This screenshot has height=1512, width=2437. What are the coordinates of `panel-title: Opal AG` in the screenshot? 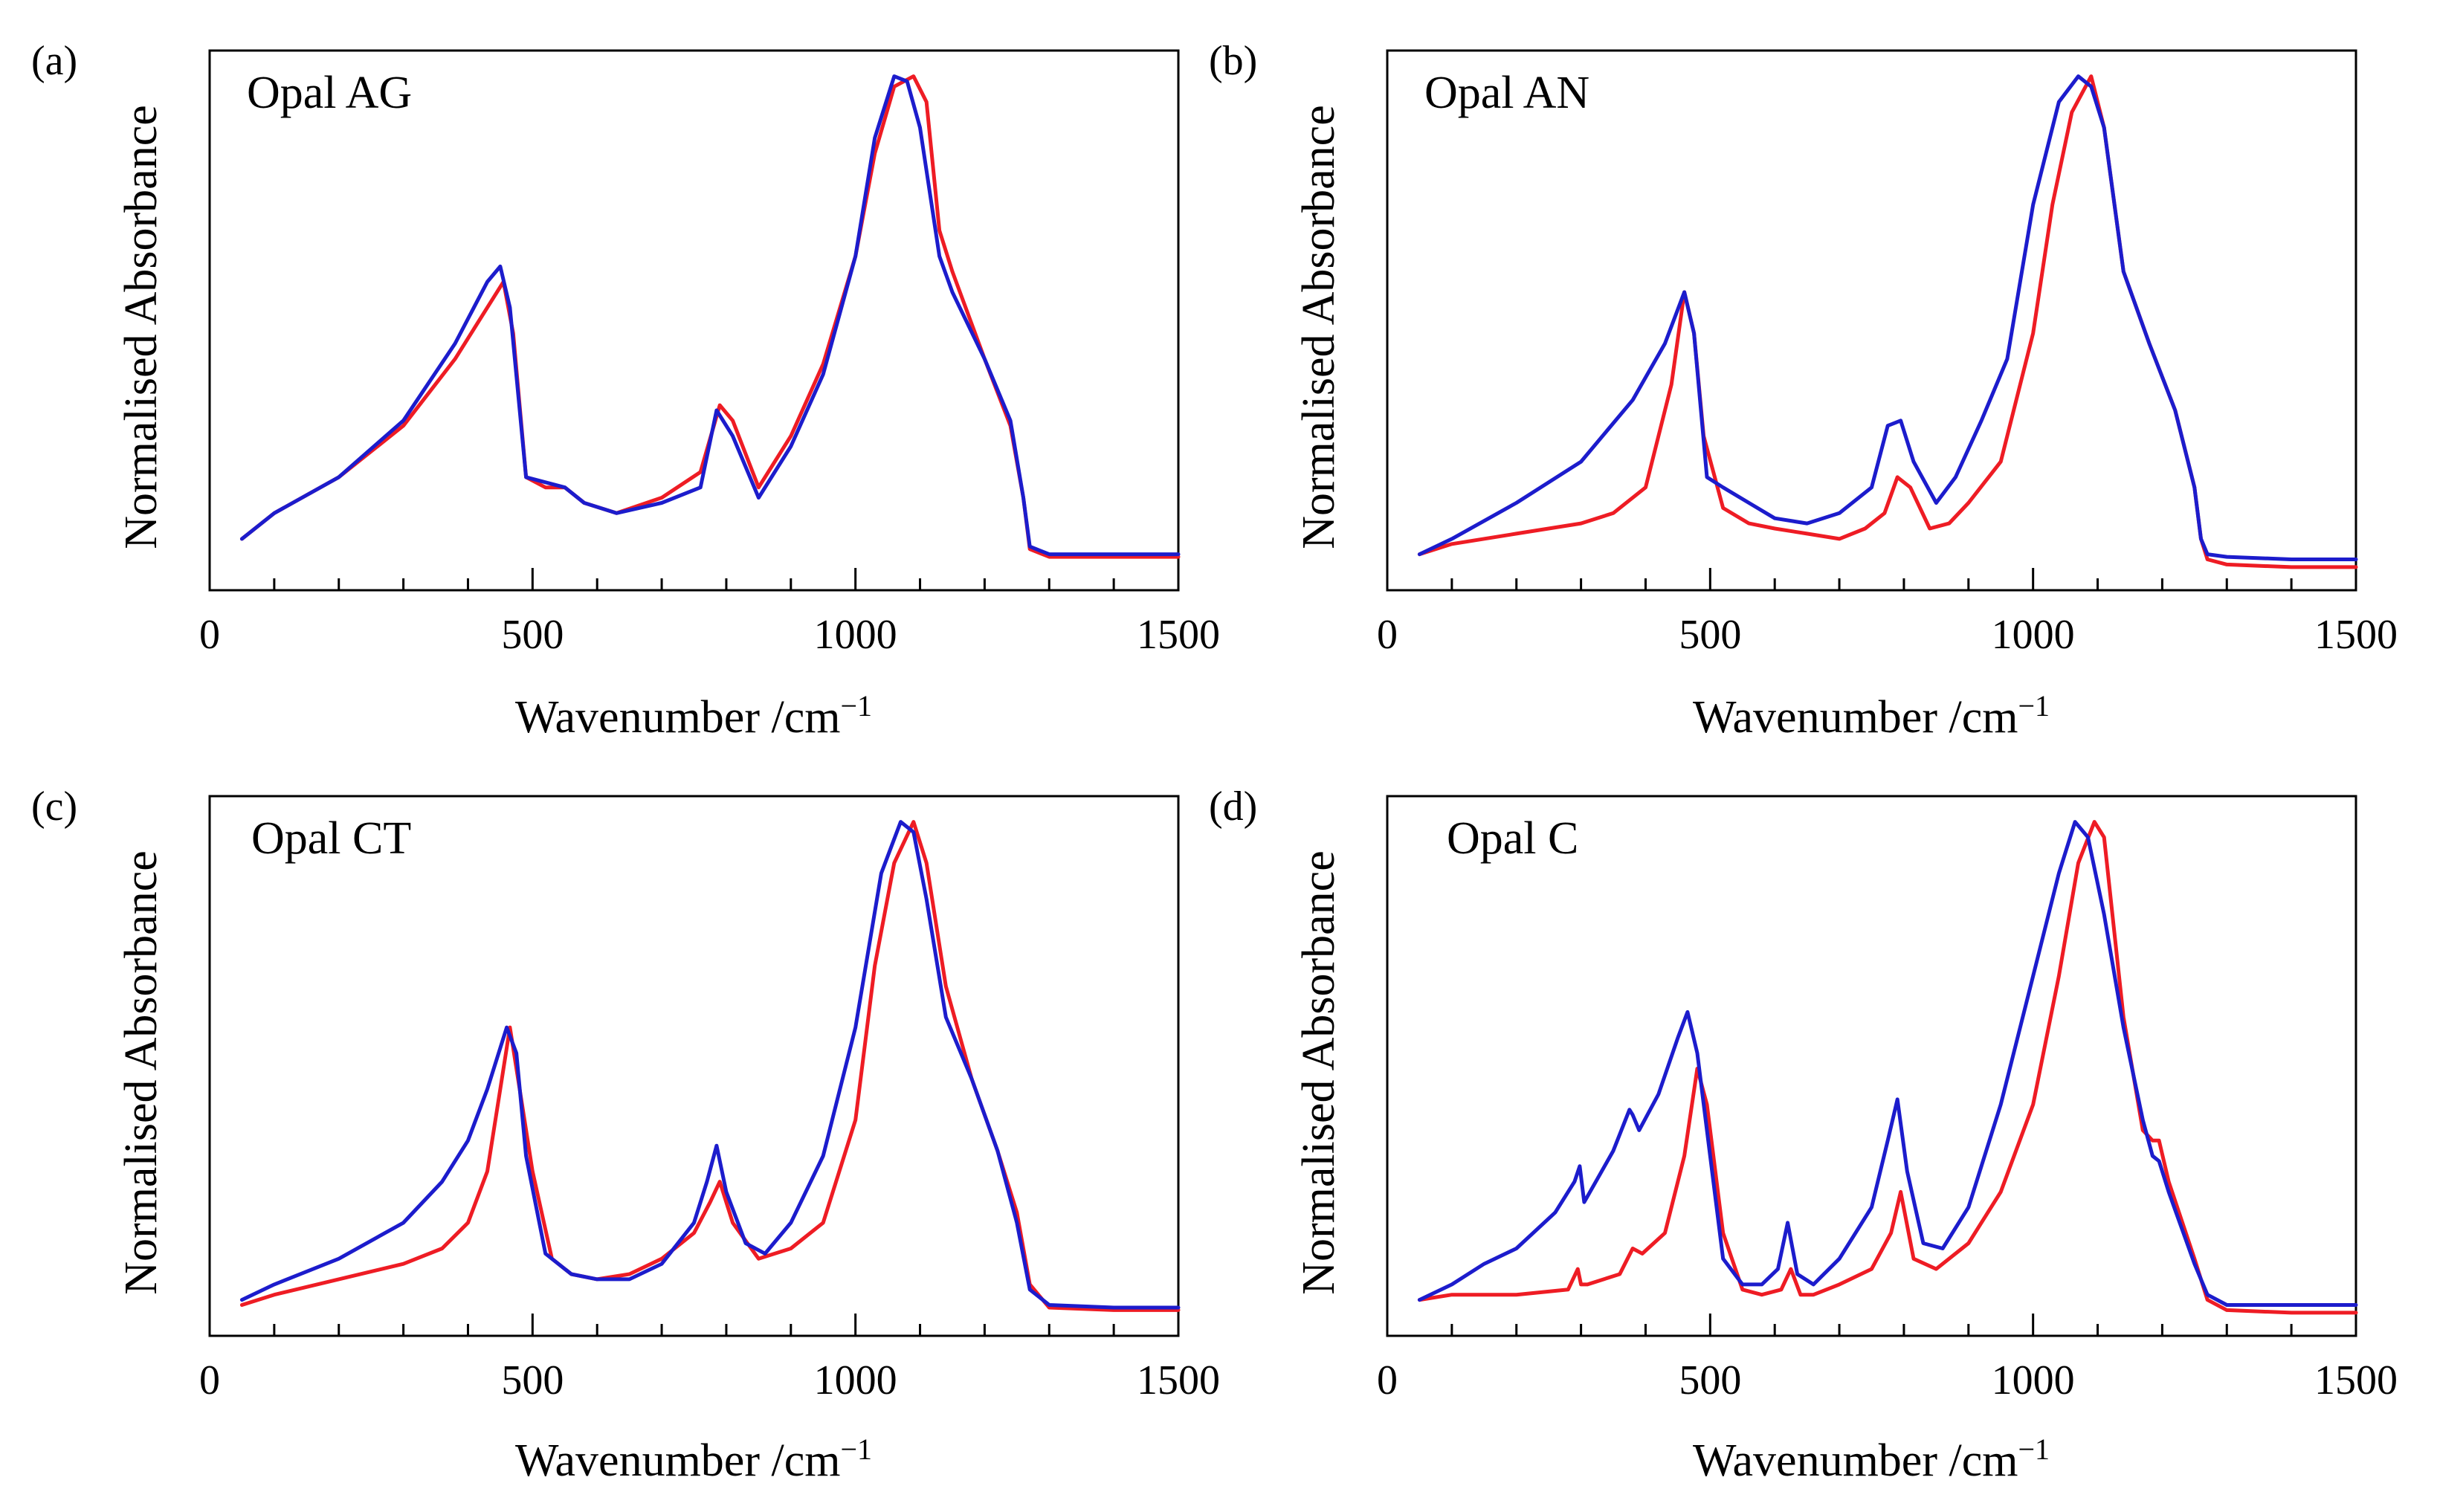 It's located at (329, 93).